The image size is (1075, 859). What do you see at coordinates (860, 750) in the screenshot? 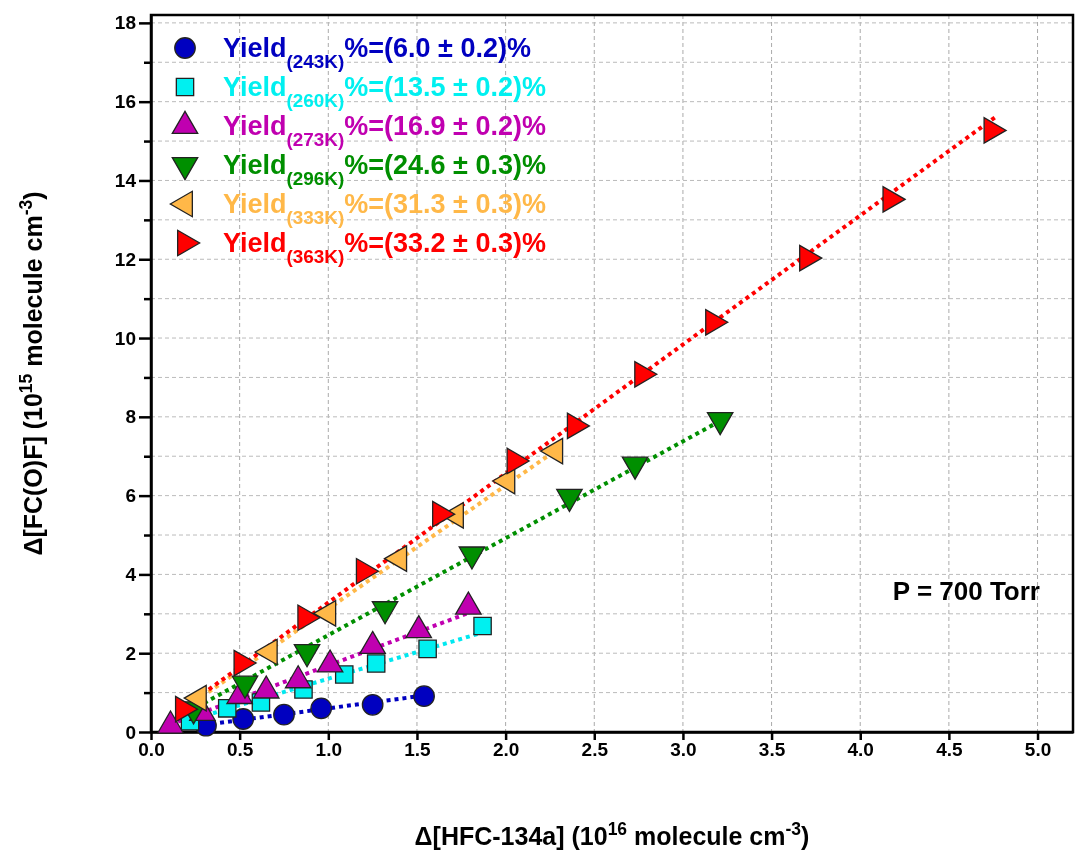
I see `x-tick-label: 4.0` at bounding box center [860, 750].